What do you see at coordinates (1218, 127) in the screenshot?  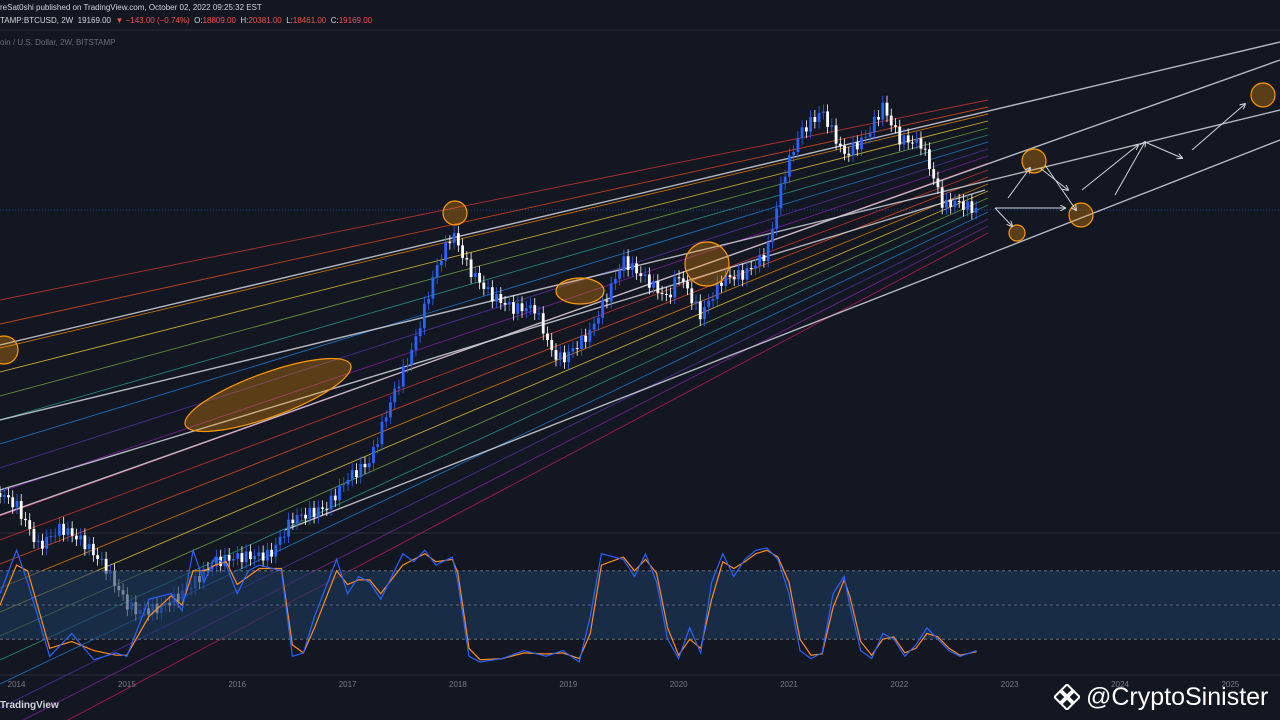 I see `projection-arrow` at bounding box center [1218, 127].